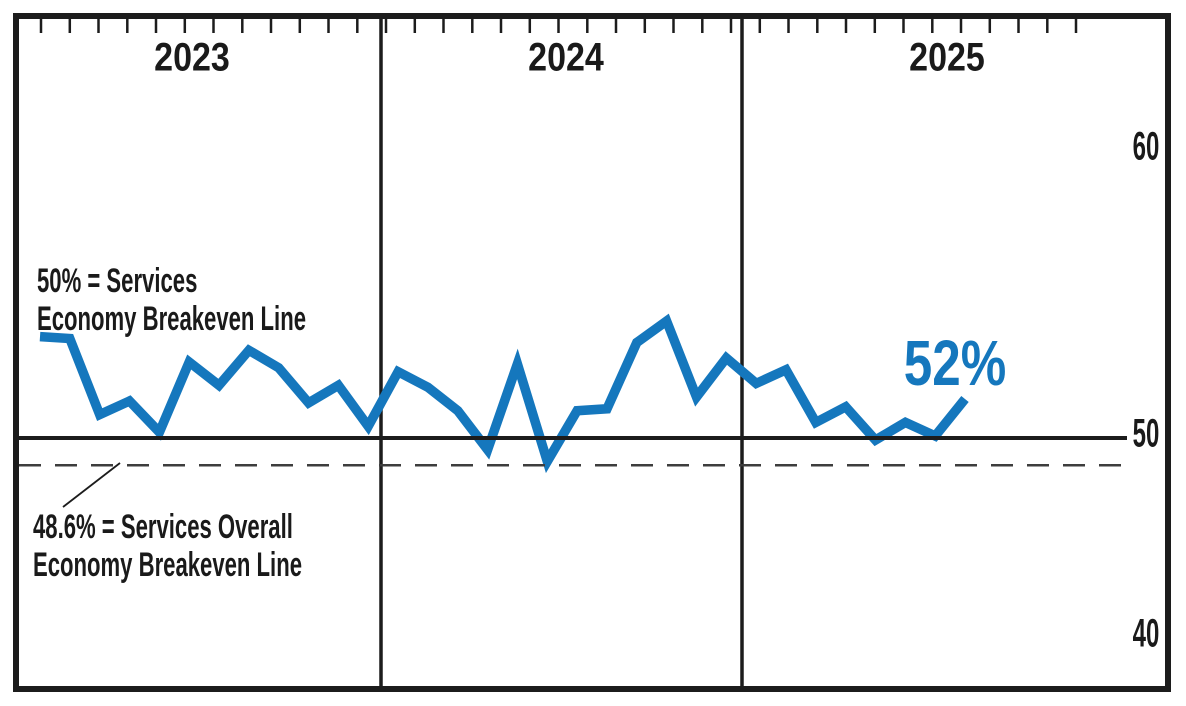  I want to click on y-axis-label-50: 50, so click(1146, 433).